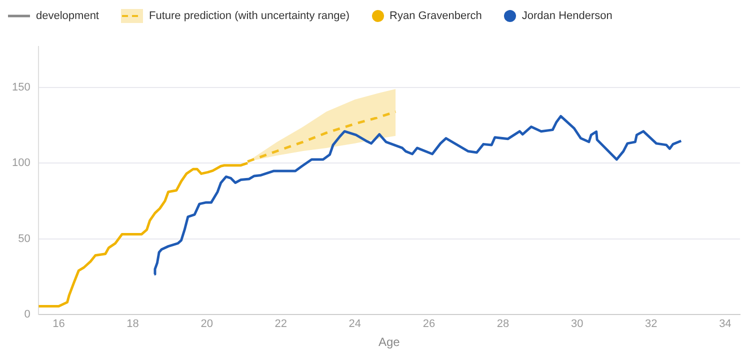 Image resolution: width=750 pixels, height=352 pixels. What do you see at coordinates (58, 324) in the screenshot?
I see `x-tick-label: 16` at bounding box center [58, 324].